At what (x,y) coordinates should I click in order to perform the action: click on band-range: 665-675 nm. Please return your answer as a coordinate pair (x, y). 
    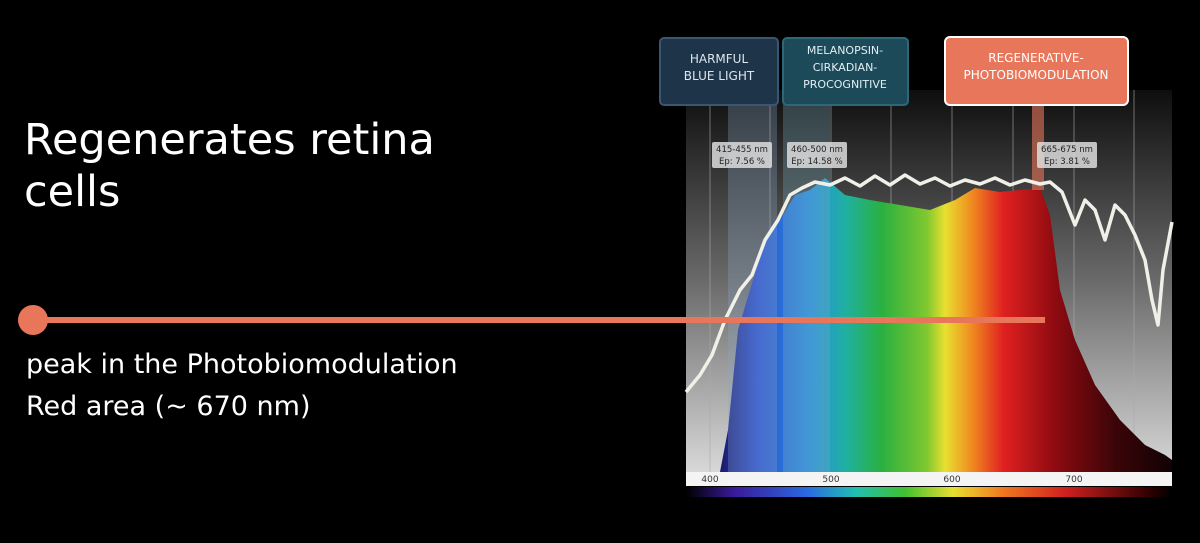
    Looking at the image, I should click on (1067, 150).